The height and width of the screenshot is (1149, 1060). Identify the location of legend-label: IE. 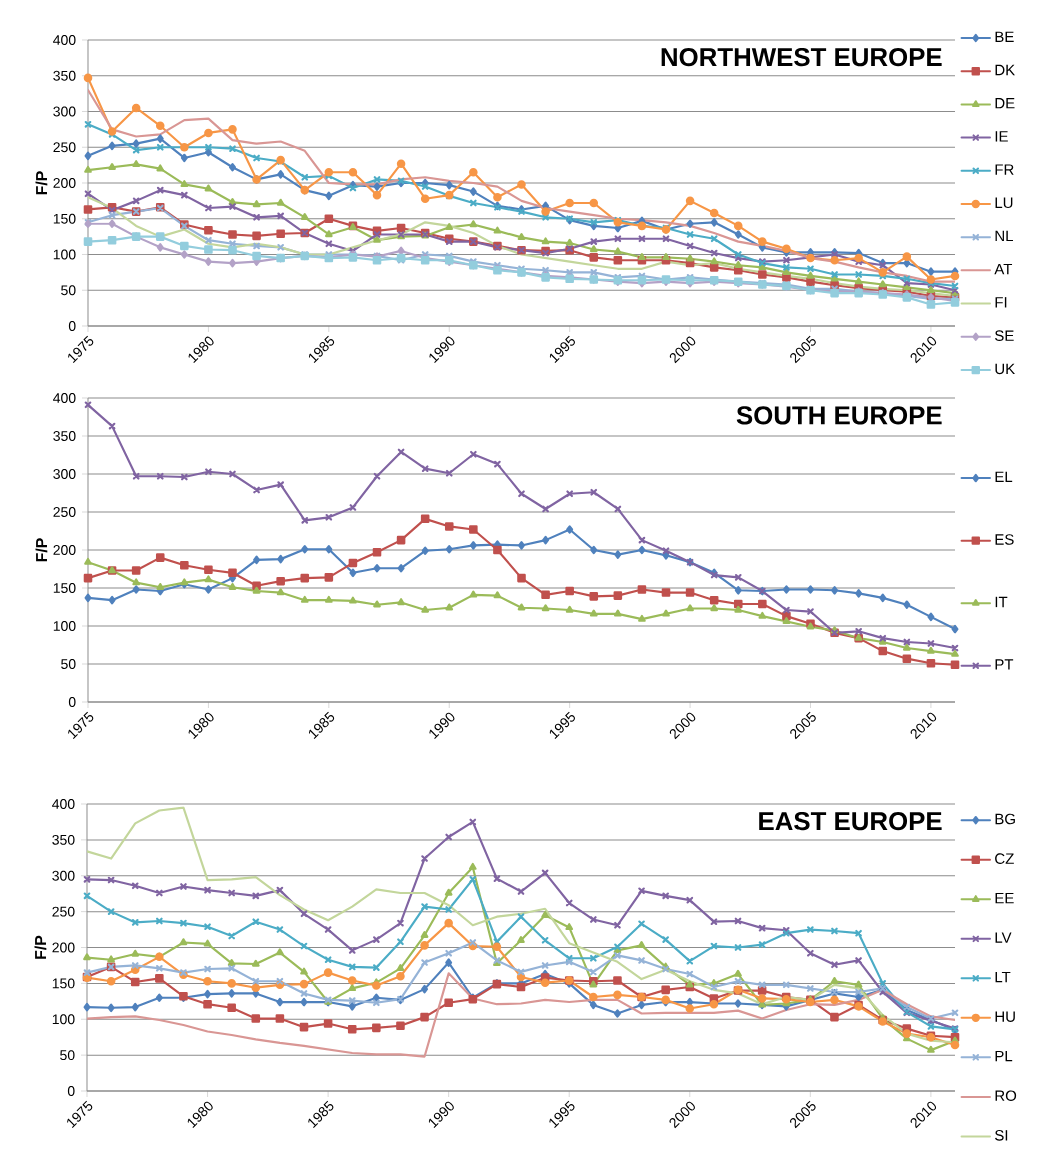
(1001, 136).